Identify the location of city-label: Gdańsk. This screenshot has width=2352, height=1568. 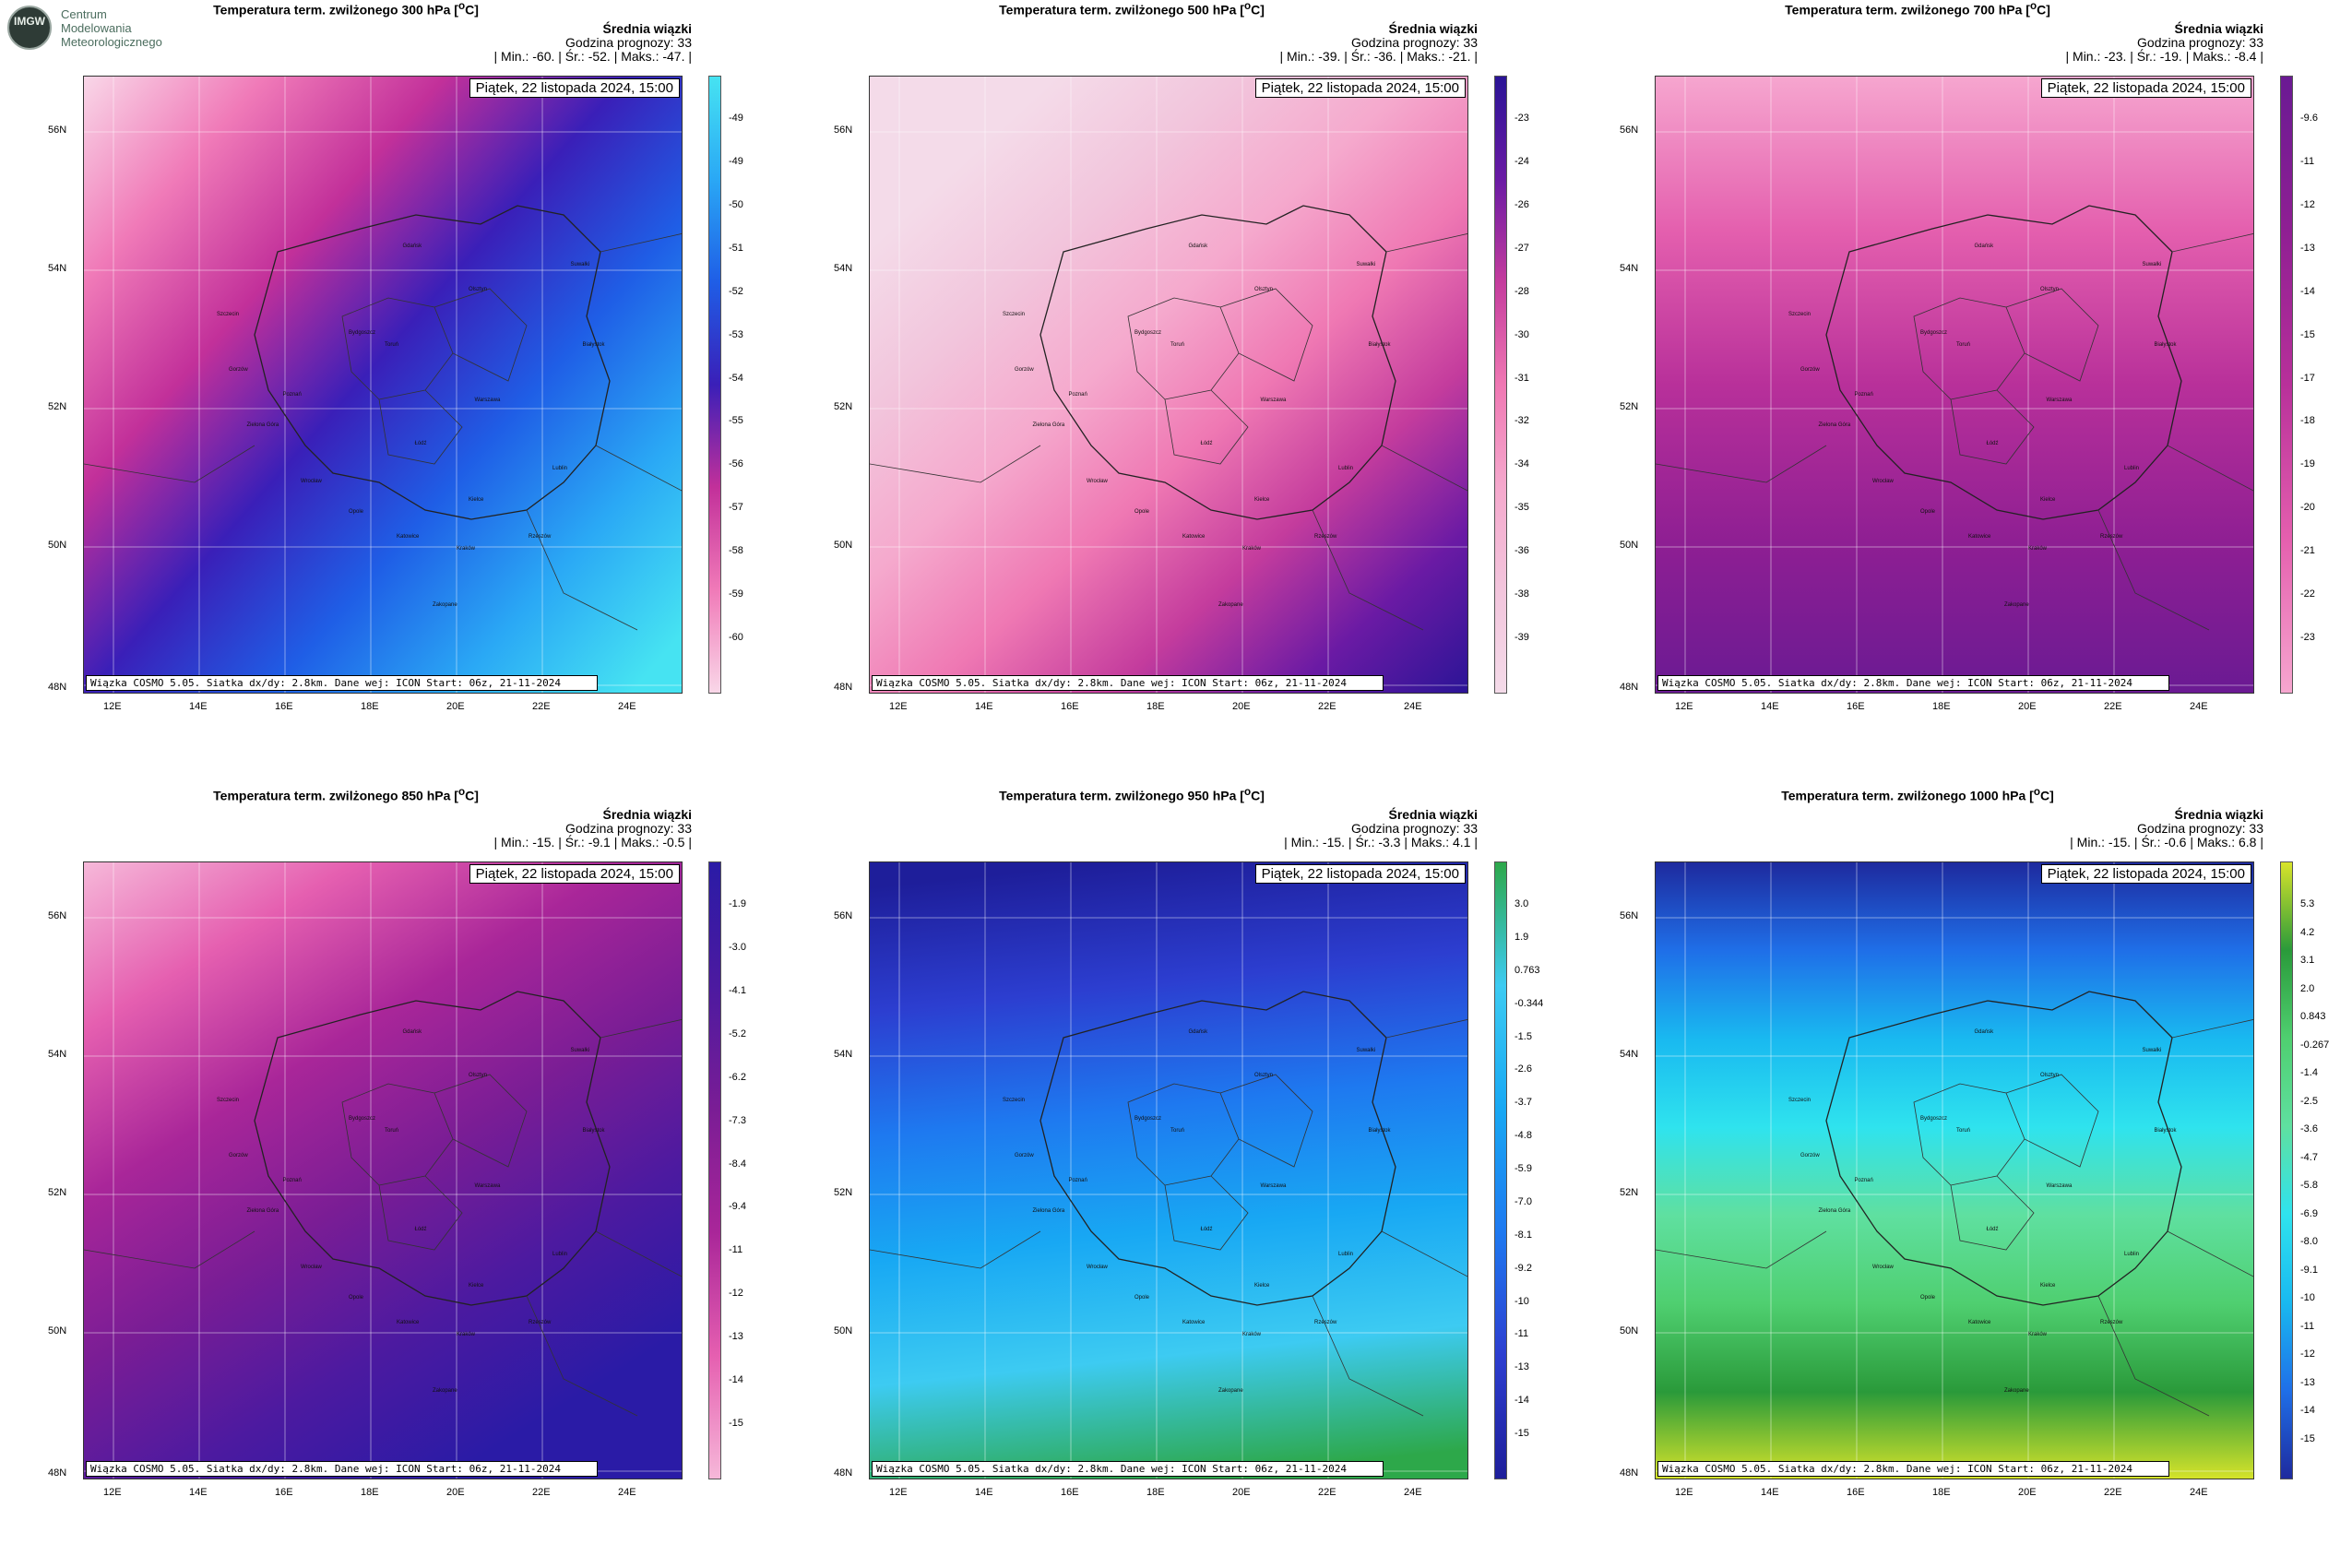
(1984, 1031).